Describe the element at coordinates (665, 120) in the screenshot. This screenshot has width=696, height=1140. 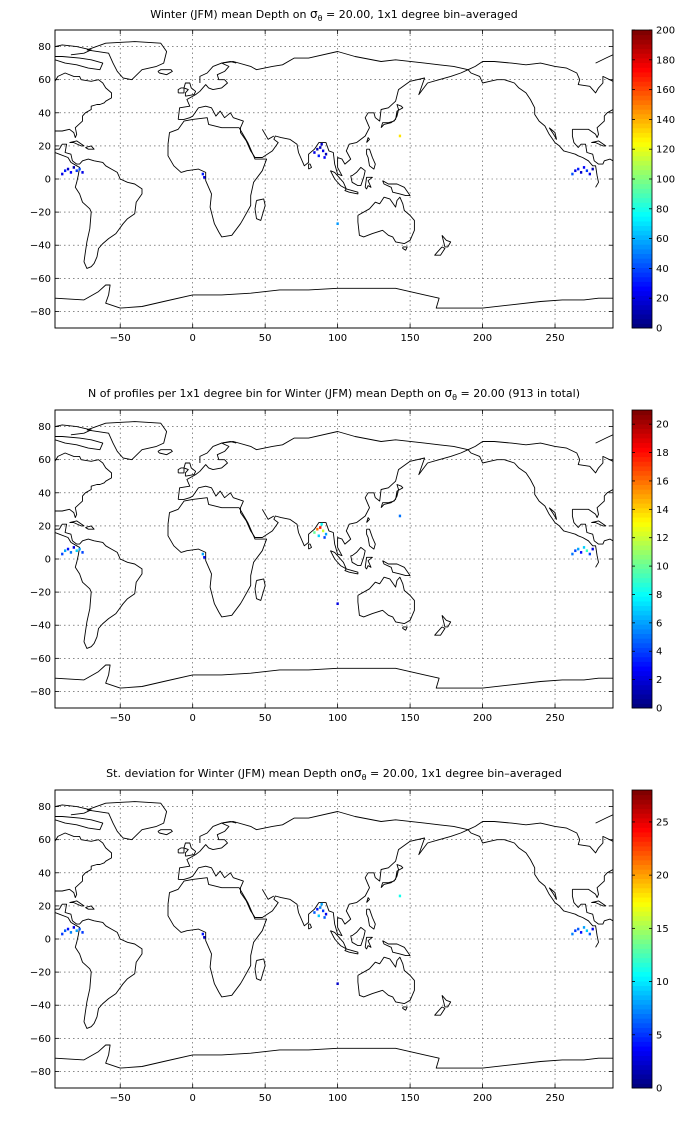
I see `colorbar-tick-label: 140` at that location.